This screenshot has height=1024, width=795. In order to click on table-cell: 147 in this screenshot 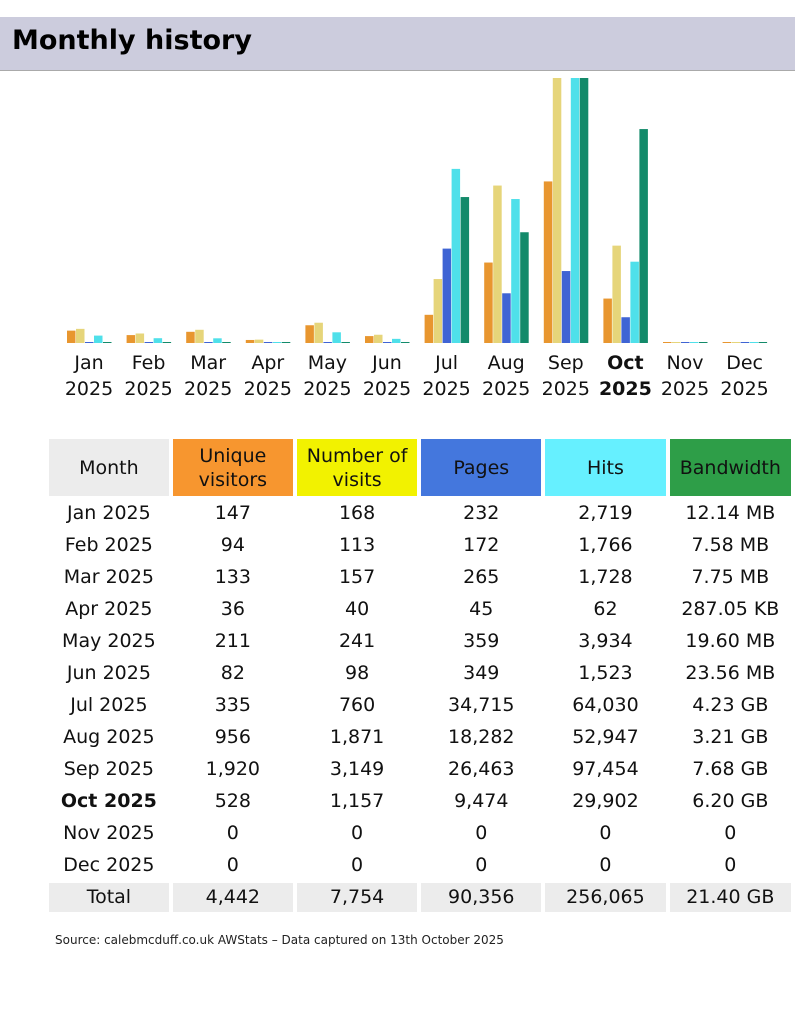, I will do `click(232, 513)`.